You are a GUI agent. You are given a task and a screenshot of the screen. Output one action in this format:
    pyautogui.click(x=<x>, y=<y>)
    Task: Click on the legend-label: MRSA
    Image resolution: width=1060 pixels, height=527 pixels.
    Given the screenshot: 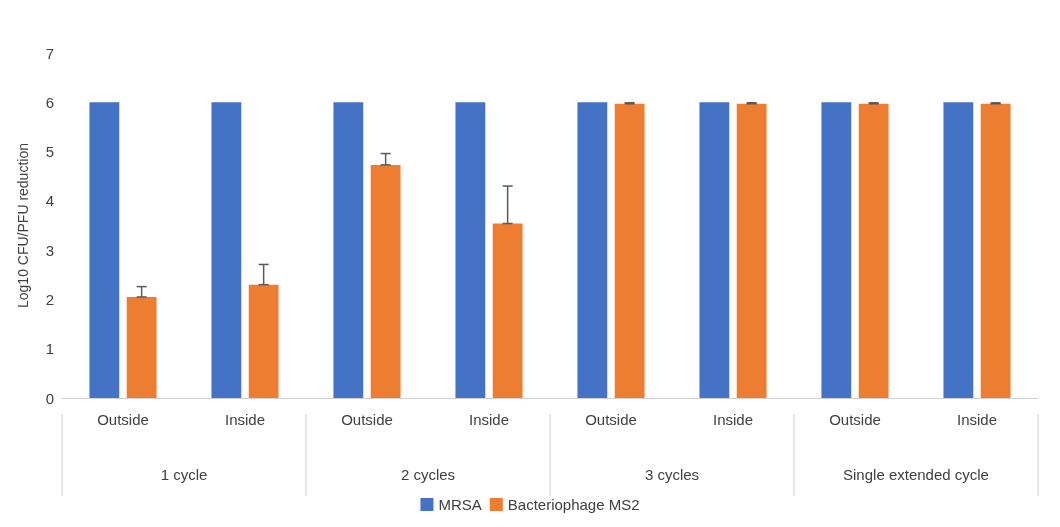 What is the action you would take?
    pyautogui.click(x=460, y=504)
    